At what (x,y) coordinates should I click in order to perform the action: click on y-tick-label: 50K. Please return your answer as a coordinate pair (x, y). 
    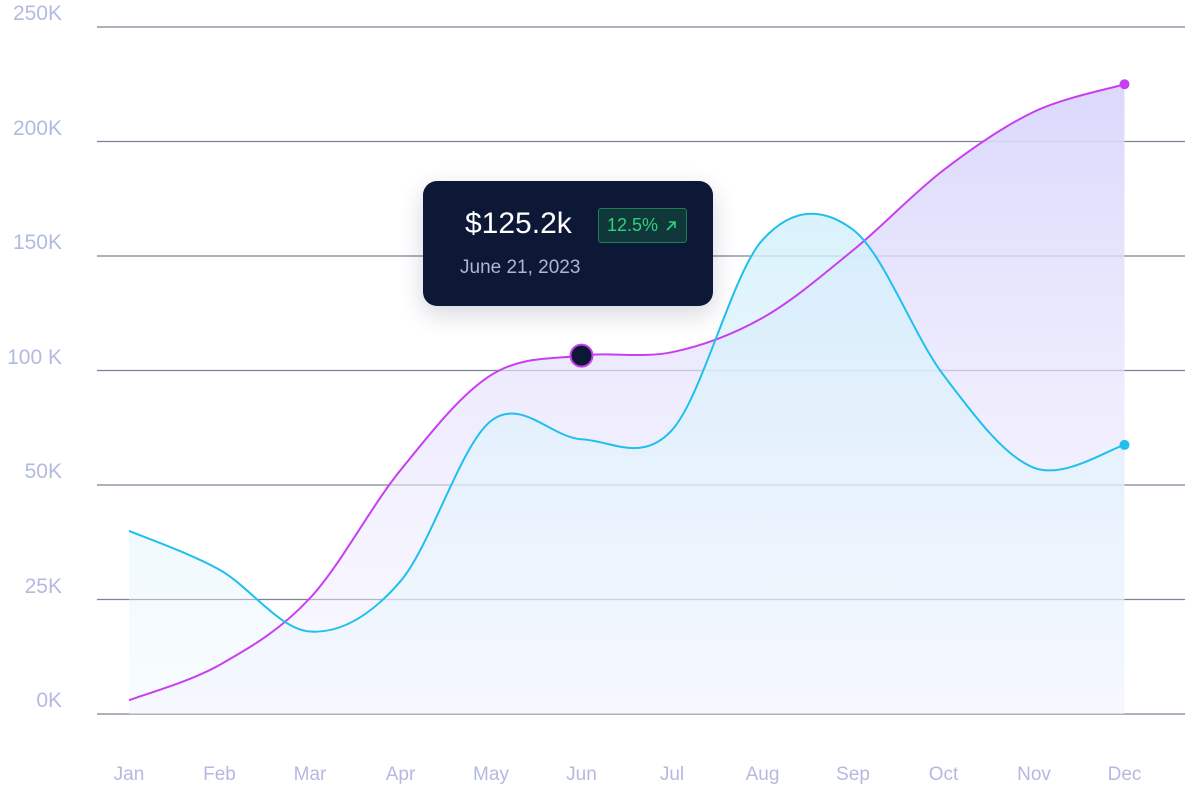
    Looking at the image, I should click on (43, 471).